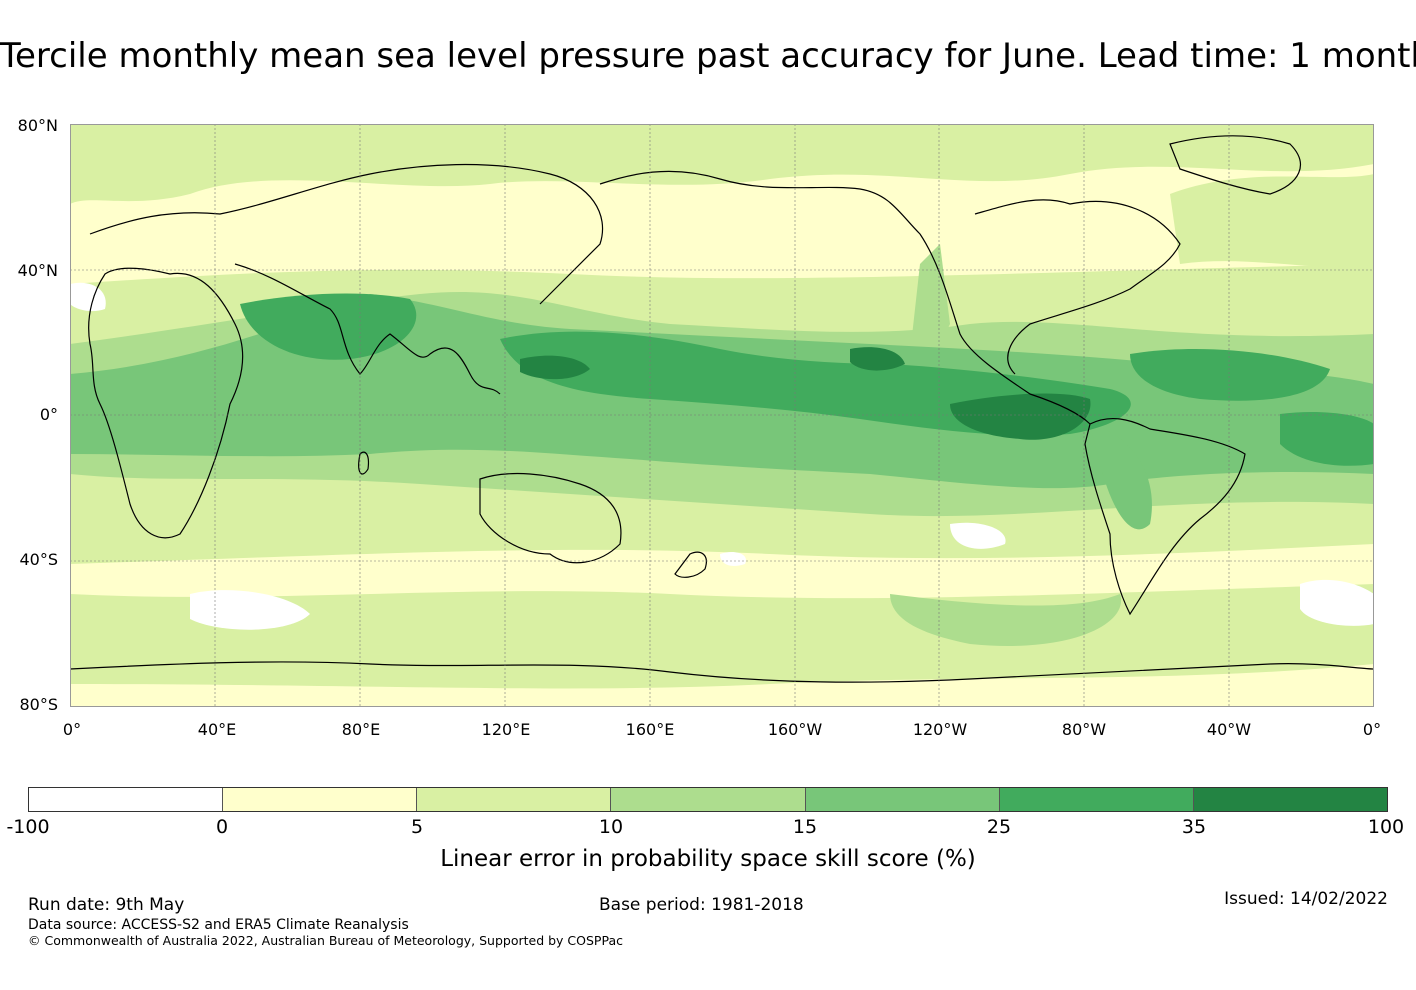 Image resolution: width=1416 pixels, height=990 pixels. Describe the element at coordinates (38, 704) in the screenshot. I see `lat-label-80s: 80°S` at that location.